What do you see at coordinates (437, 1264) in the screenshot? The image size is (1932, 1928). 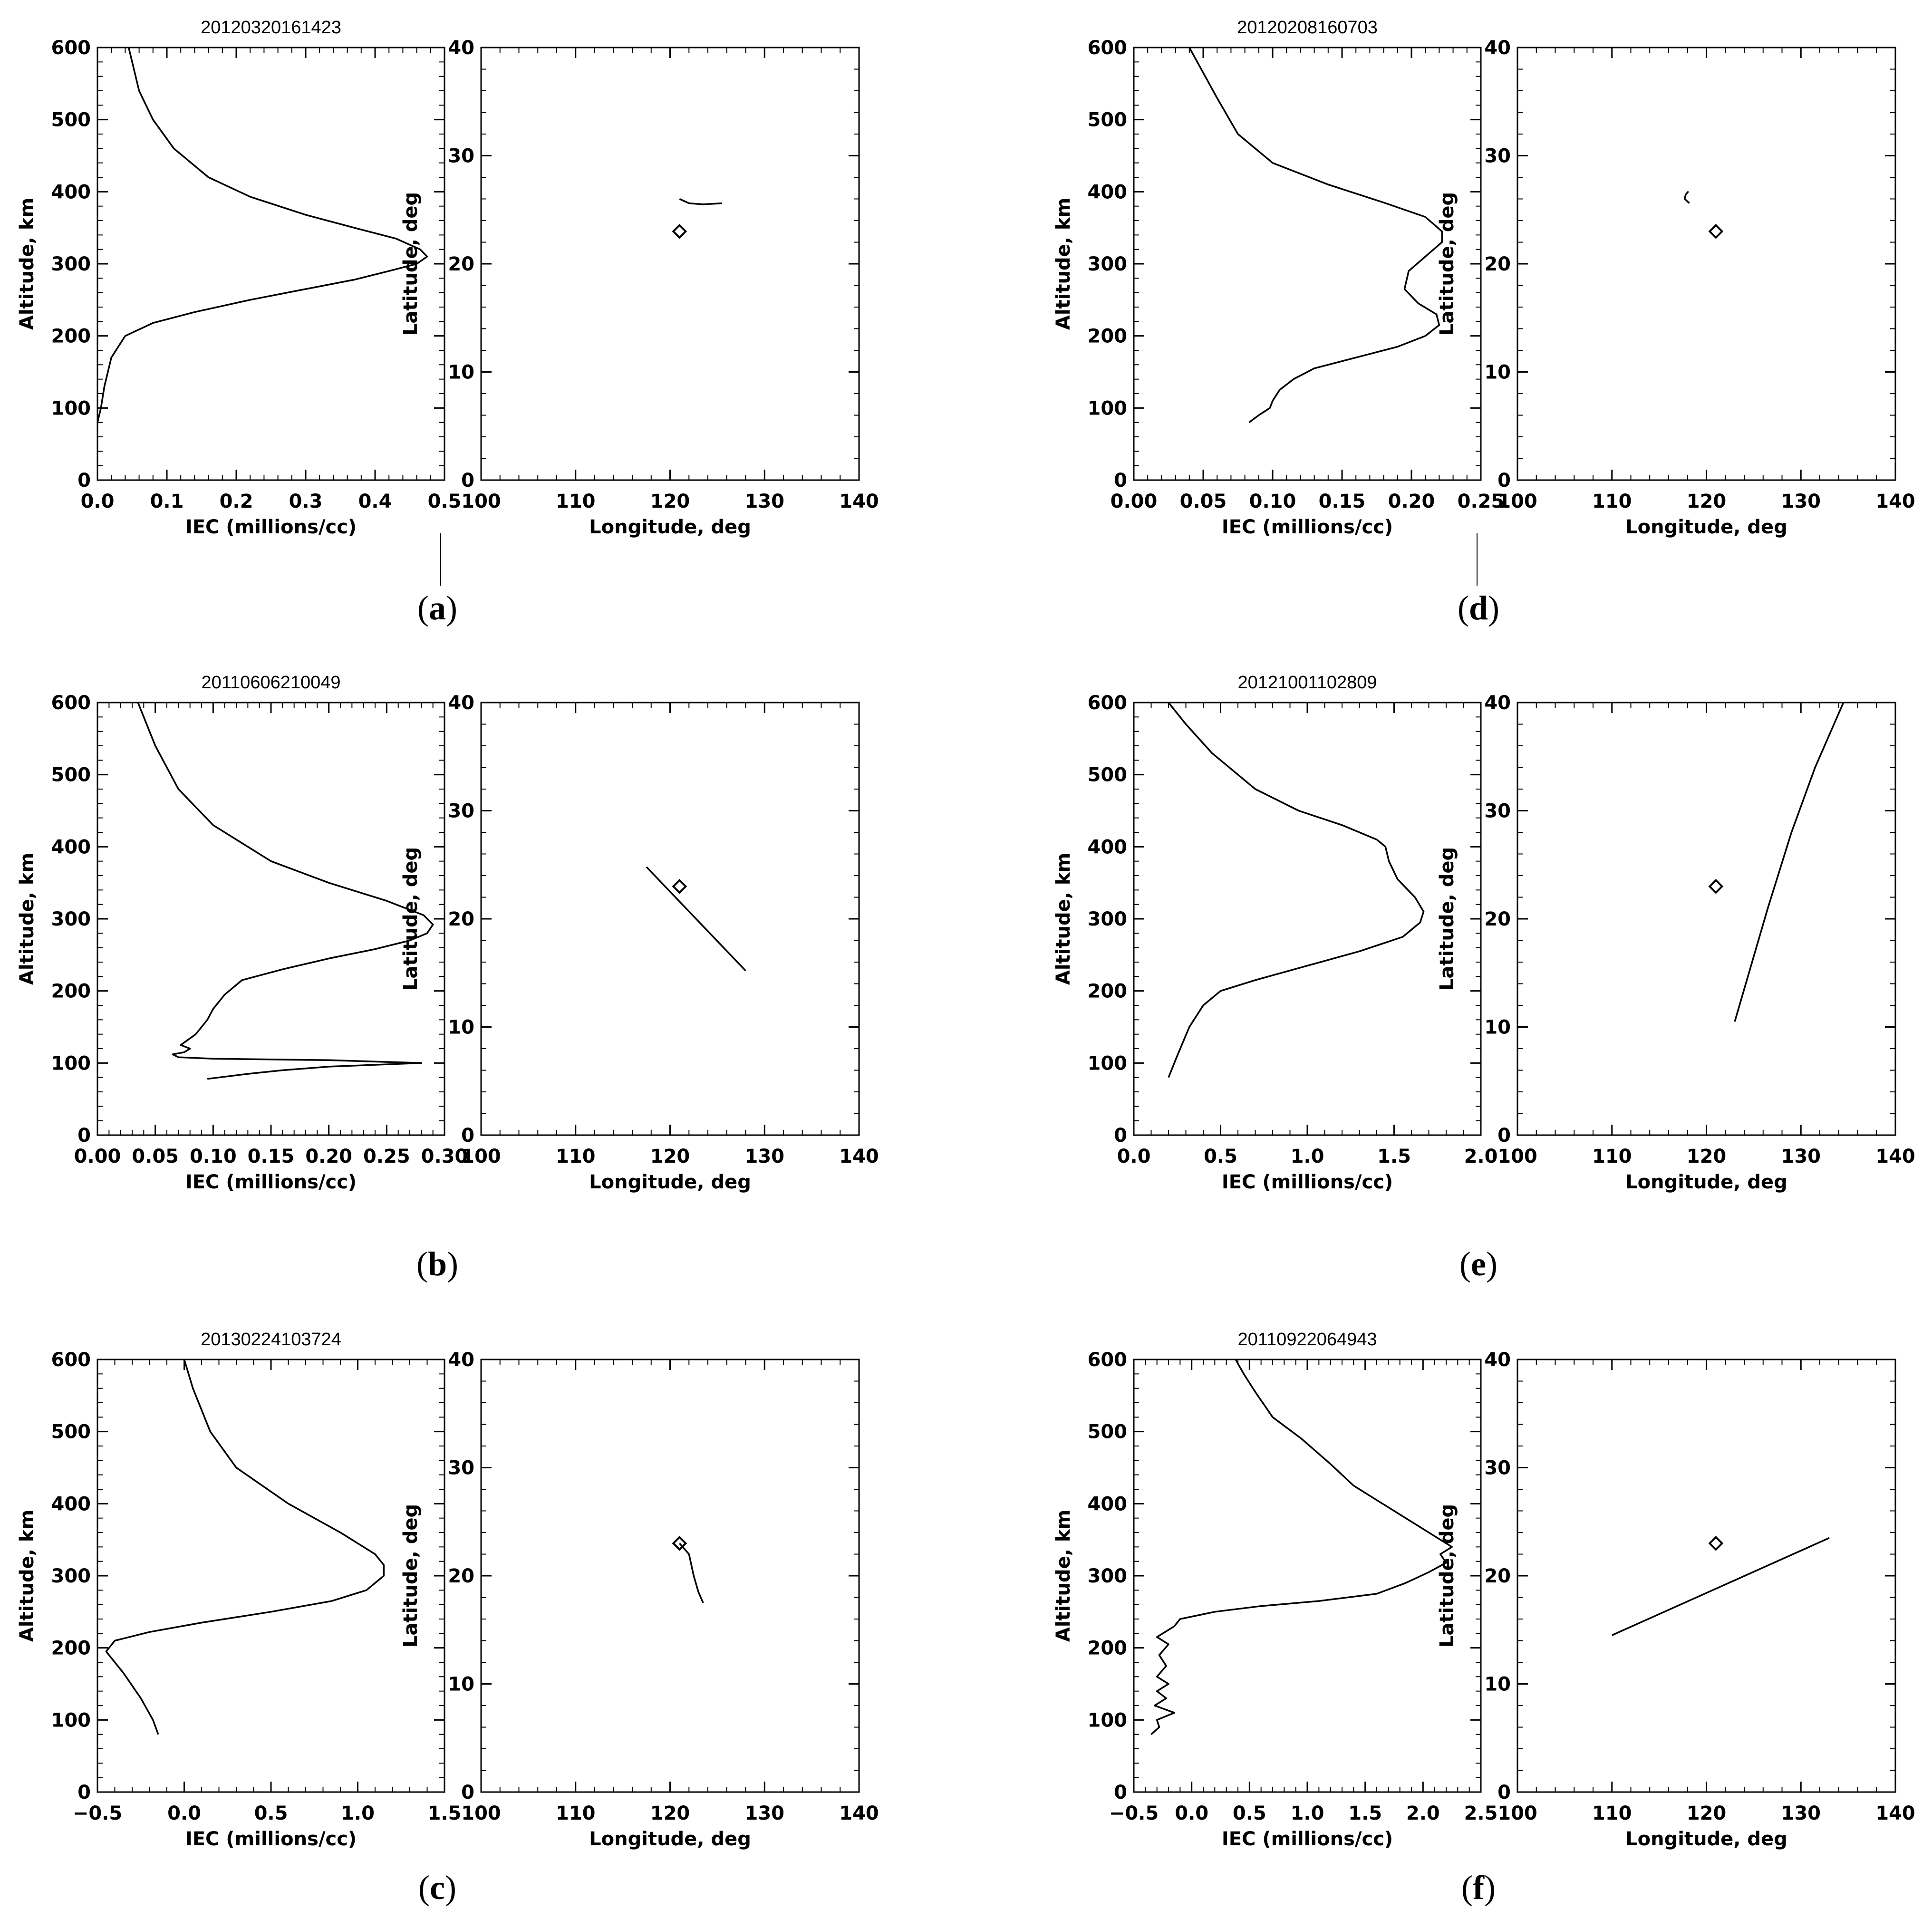 I see `panel-letter: b` at bounding box center [437, 1264].